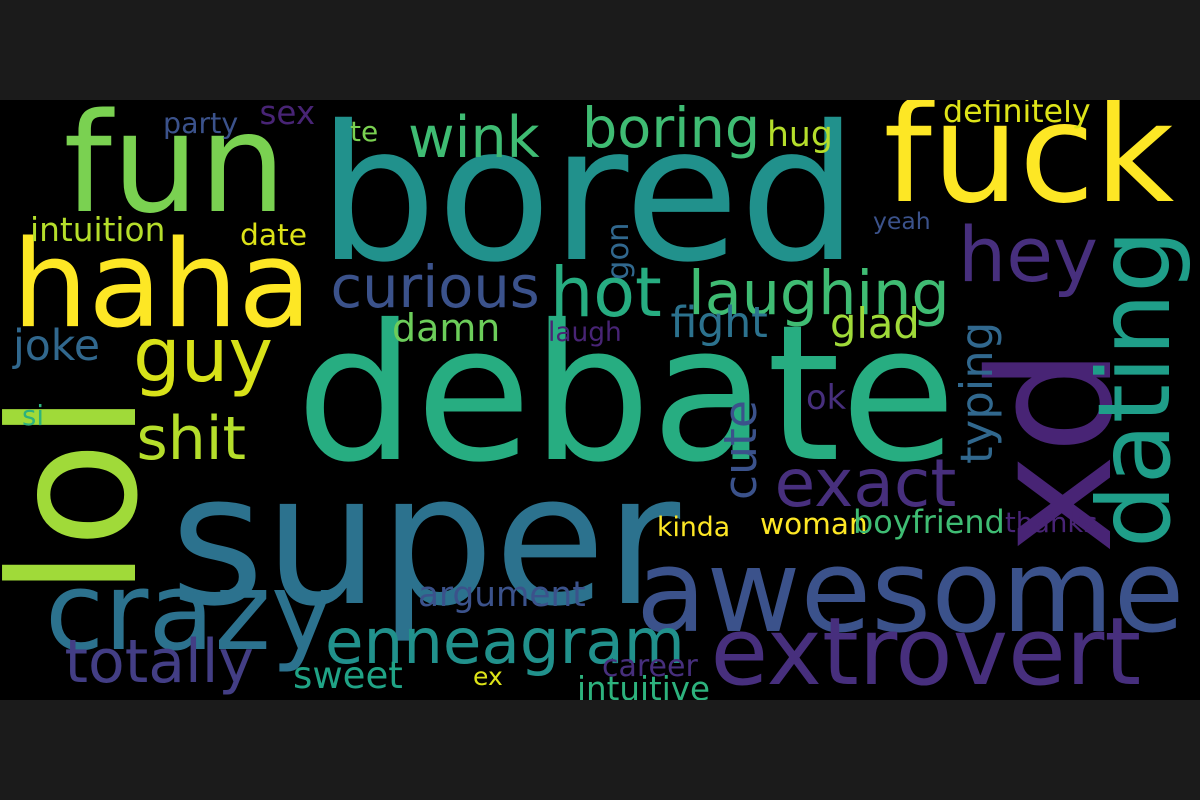  What do you see at coordinates (502, 594) in the screenshot?
I see `word-argument: argument` at bounding box center [502, 594].